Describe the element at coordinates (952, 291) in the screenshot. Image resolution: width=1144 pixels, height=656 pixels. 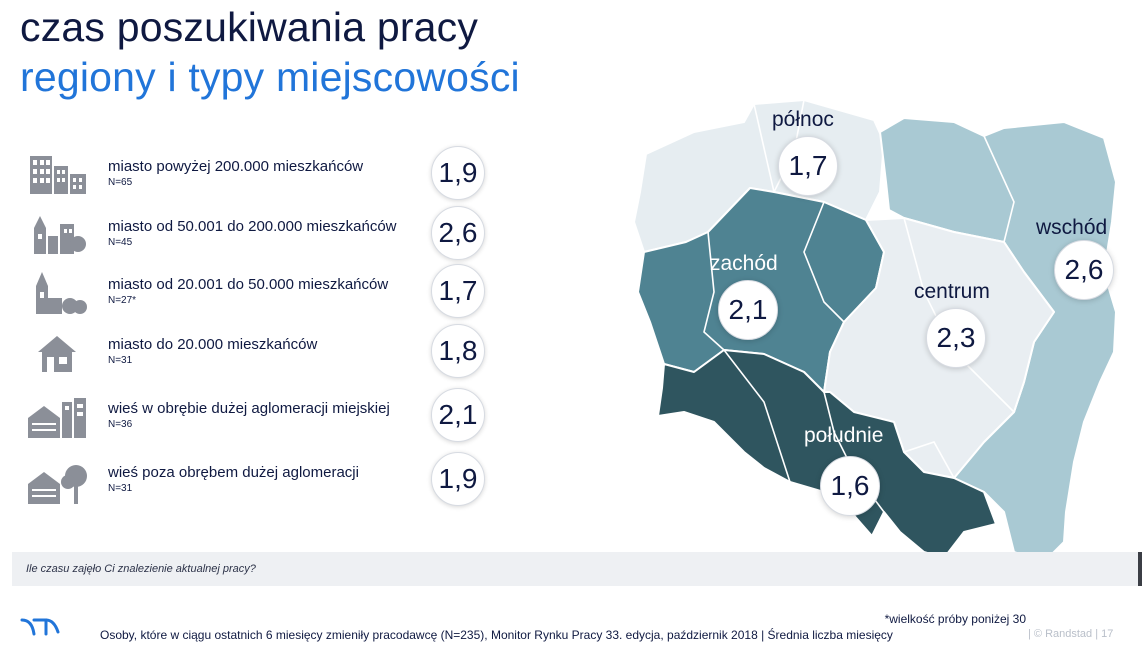
I see `region-label-center: centrum` at that location.